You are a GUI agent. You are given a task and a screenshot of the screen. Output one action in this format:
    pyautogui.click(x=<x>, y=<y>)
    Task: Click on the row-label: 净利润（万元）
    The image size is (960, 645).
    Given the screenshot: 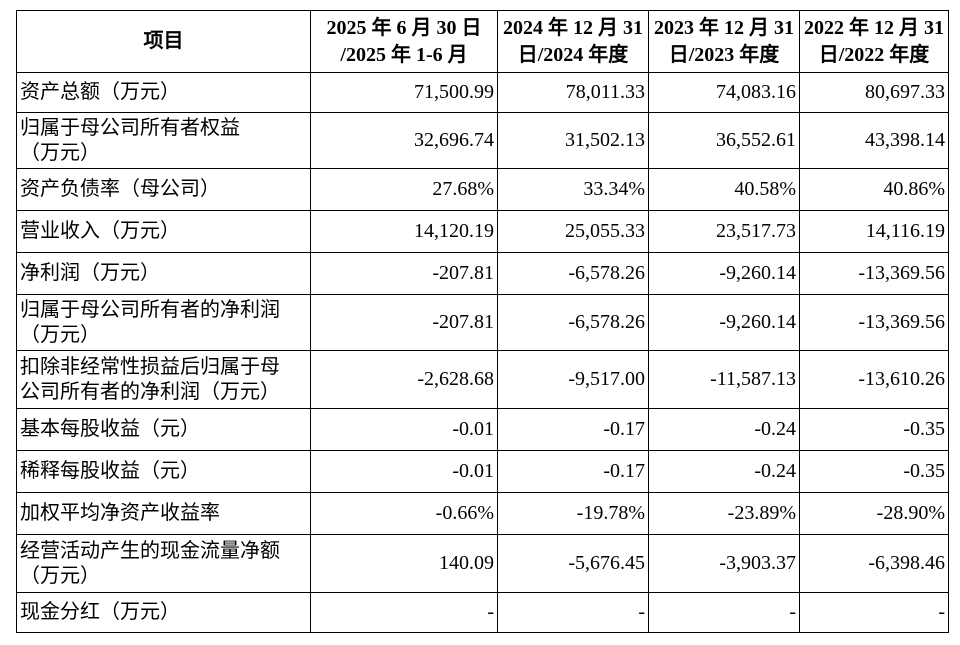 What is the action you would take?
    pyautogui.click(x=163, y=273)
    